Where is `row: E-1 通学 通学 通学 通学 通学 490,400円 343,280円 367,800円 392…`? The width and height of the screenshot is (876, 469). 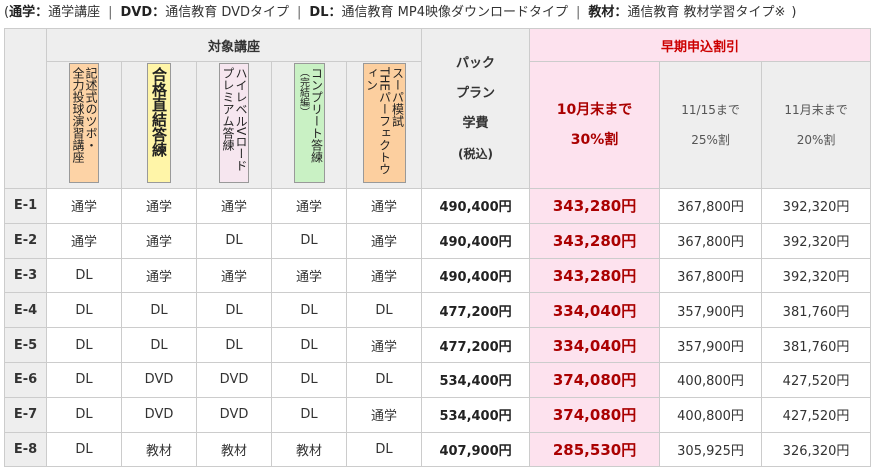
row: E-1 通学 通学 通学 通学 通学 490,400円 343,280円 367,800円 392… is located at coordinates (438, 206).